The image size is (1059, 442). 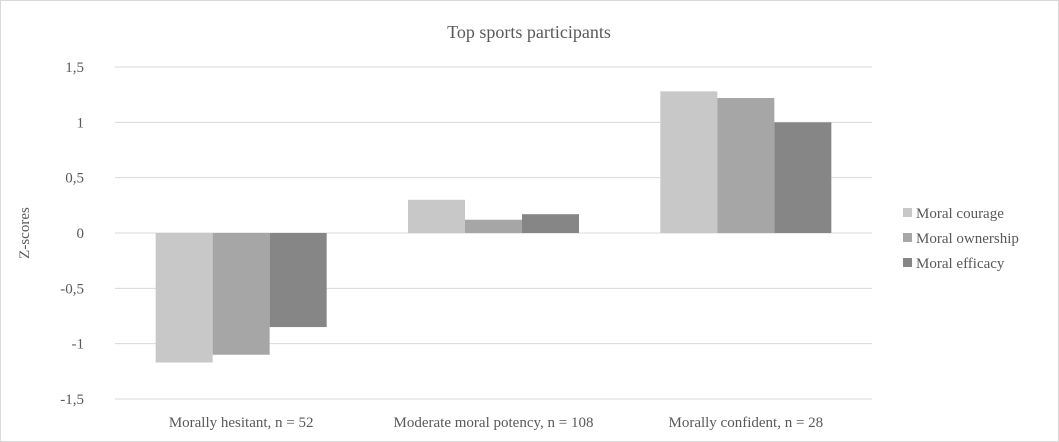 What do you see at coordinates (960, 214) in the screenshot?
I see `legend-label: Moral courage` at bounding box center [960, 214].